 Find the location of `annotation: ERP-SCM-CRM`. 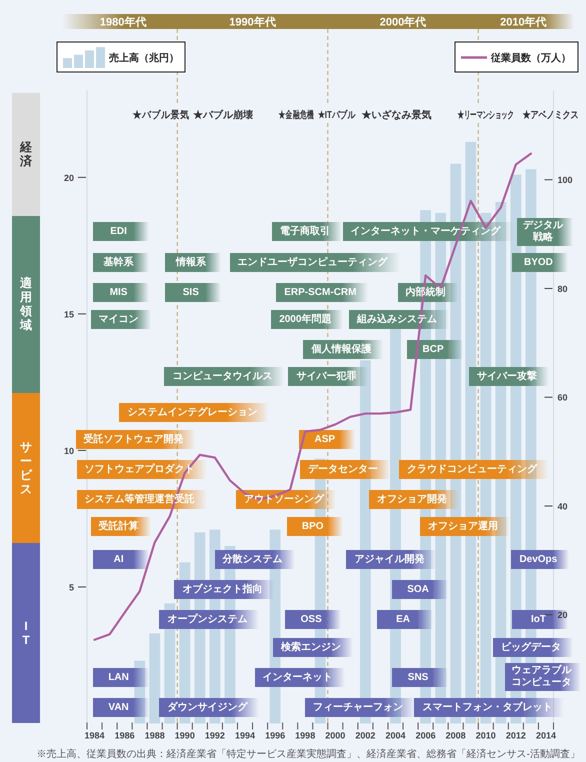

annotation: ERP-SCM-CRM is located at coordinates (320, 292).